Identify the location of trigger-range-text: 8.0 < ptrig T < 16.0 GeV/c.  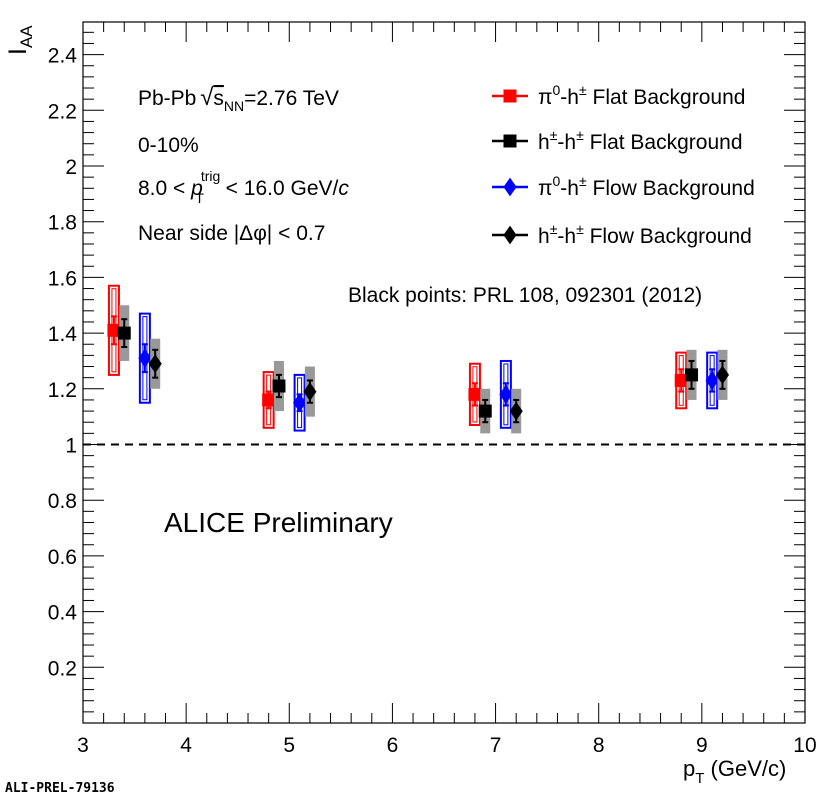
(243, 187).